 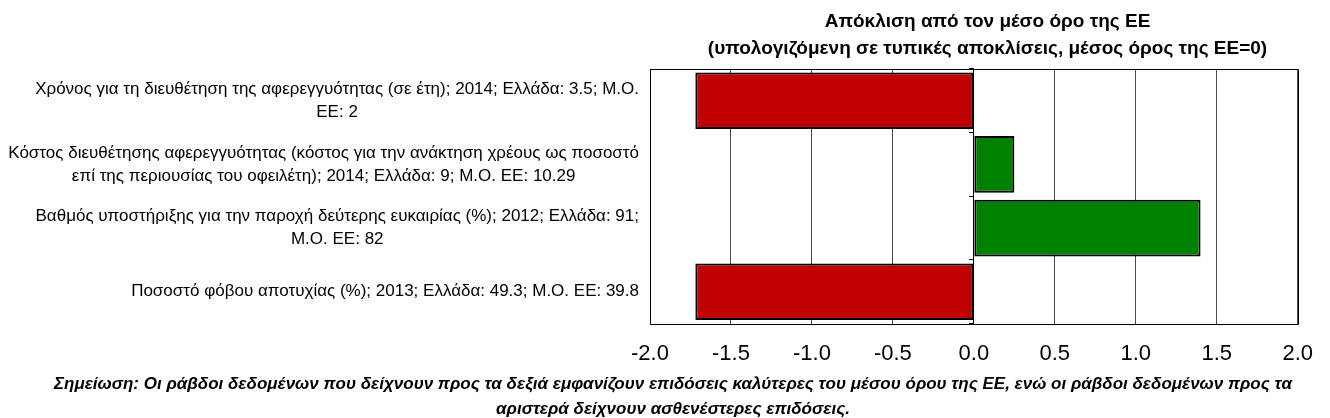 I want to click on chart-title: Απόκλιση από τον μέσο όρο της ΕΕ (υπολογιζόμενη σε τυπικές αποκλίσεις, μέσος όρος της ΕΕ=0), so click(x=987, y=34).